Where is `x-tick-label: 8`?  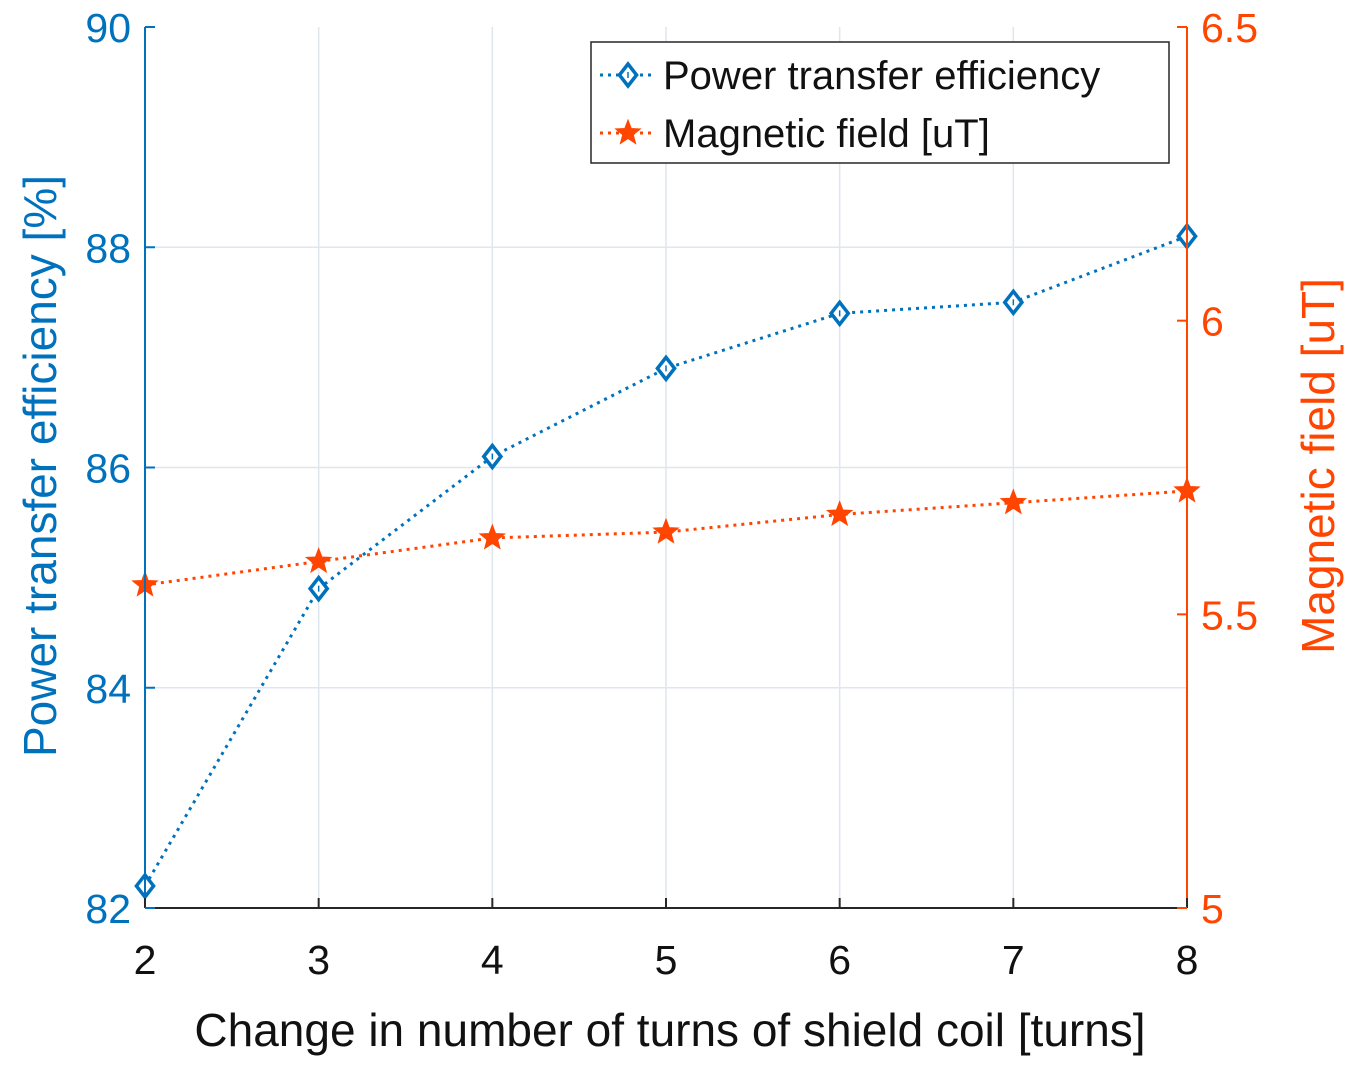 x-tick-label: 8 is located at coordinates (1187, 960).